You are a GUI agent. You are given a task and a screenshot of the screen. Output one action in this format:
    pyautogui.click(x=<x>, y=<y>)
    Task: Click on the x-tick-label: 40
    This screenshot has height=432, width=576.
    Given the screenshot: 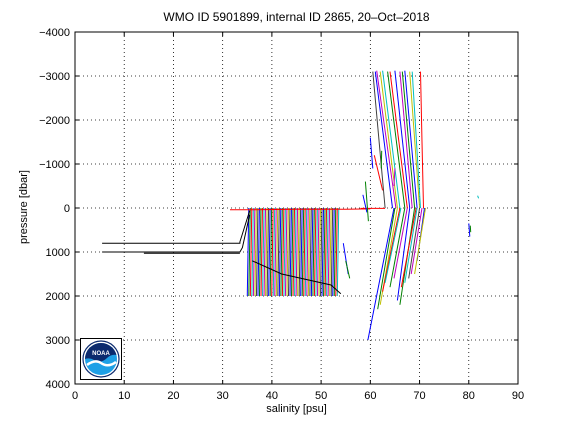 What is the action you would take?
    pyautogui.click(x=272, y=396)
    